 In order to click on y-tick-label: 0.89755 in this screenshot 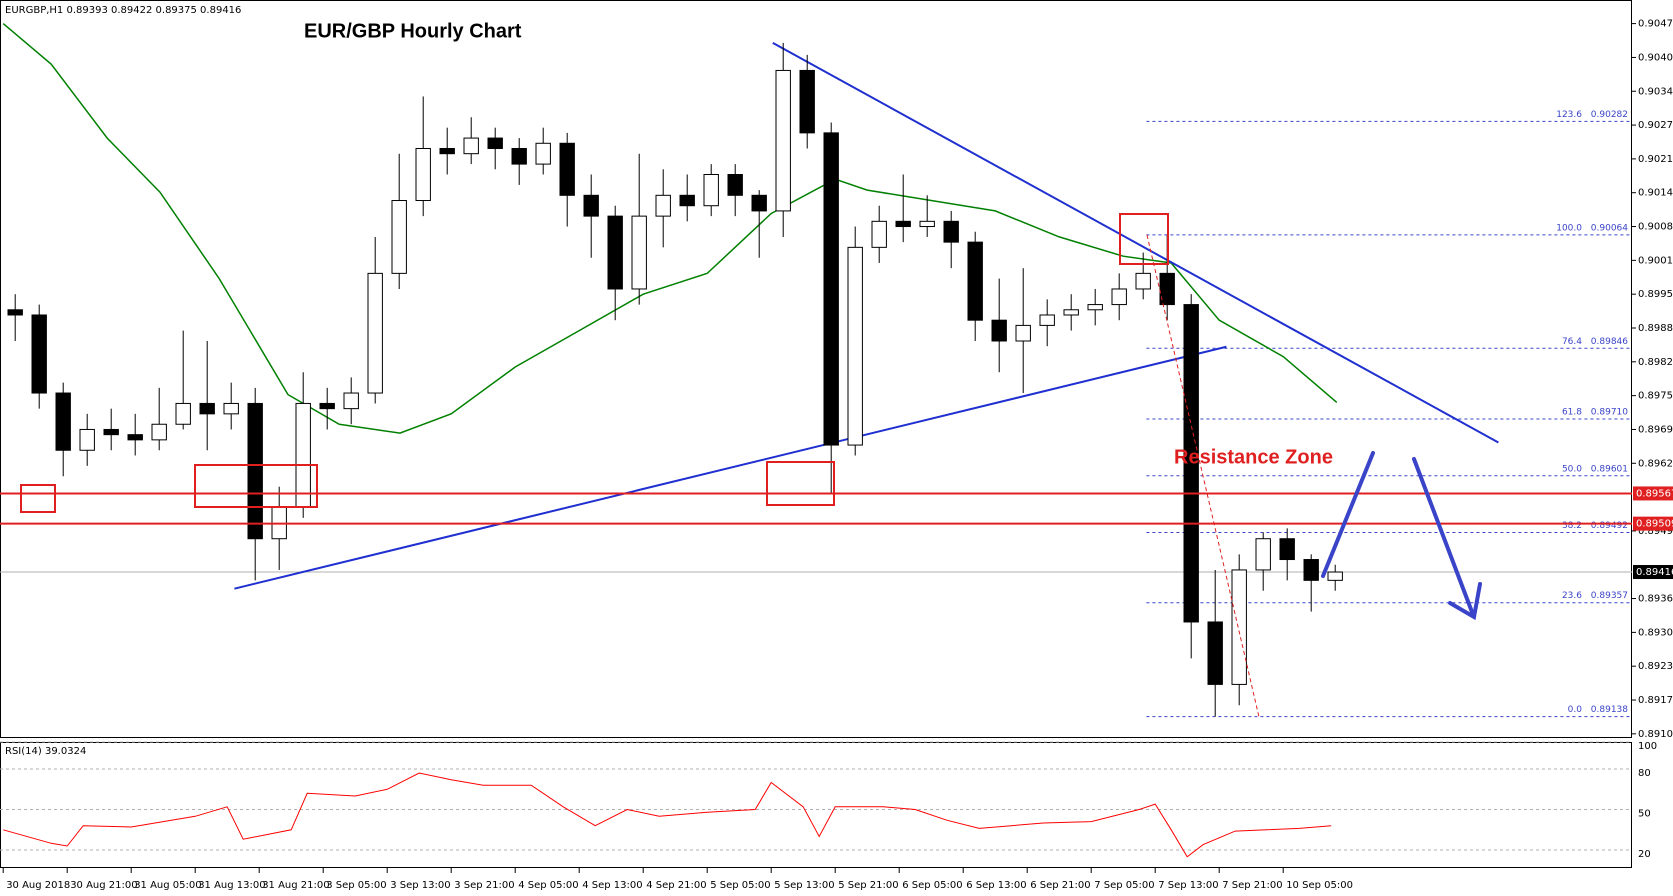, I will do `click(1655, 396)`.